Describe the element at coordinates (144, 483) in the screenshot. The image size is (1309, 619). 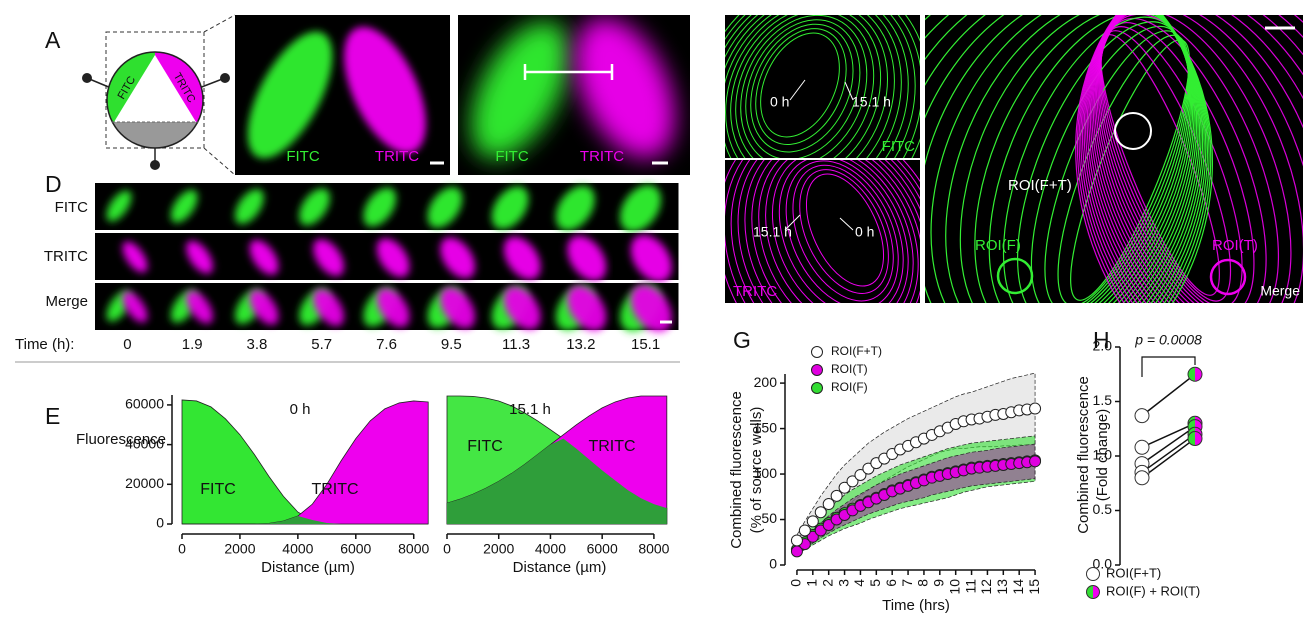
I see `y-tick-label: 20000` at that location.